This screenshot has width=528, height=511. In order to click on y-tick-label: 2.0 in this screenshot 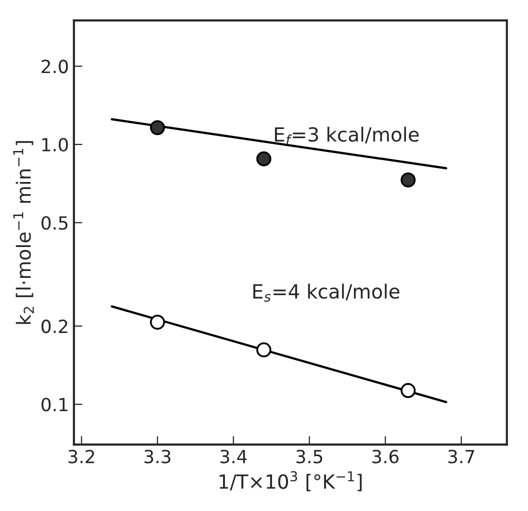, I will do `click(55, 67)`.